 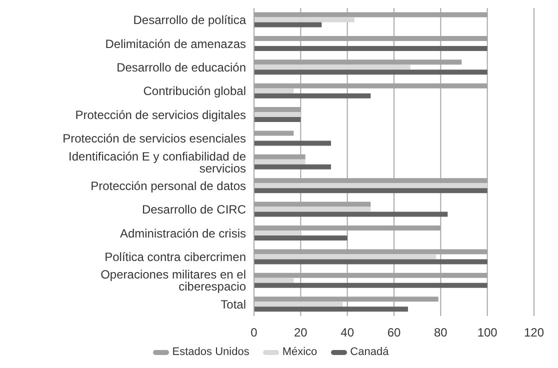 I want to click on x-tick-label: 0, so click(x=254, y=333).